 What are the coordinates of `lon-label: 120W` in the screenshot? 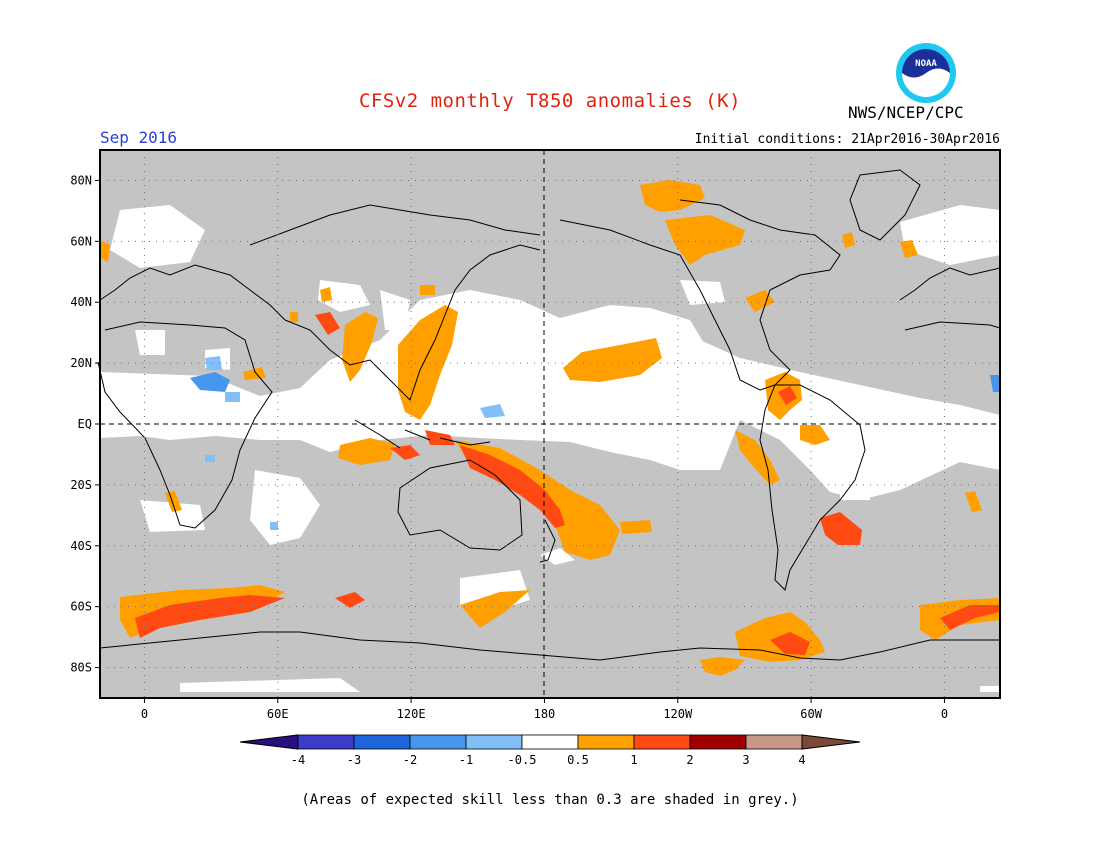 It's located at (678, 714).